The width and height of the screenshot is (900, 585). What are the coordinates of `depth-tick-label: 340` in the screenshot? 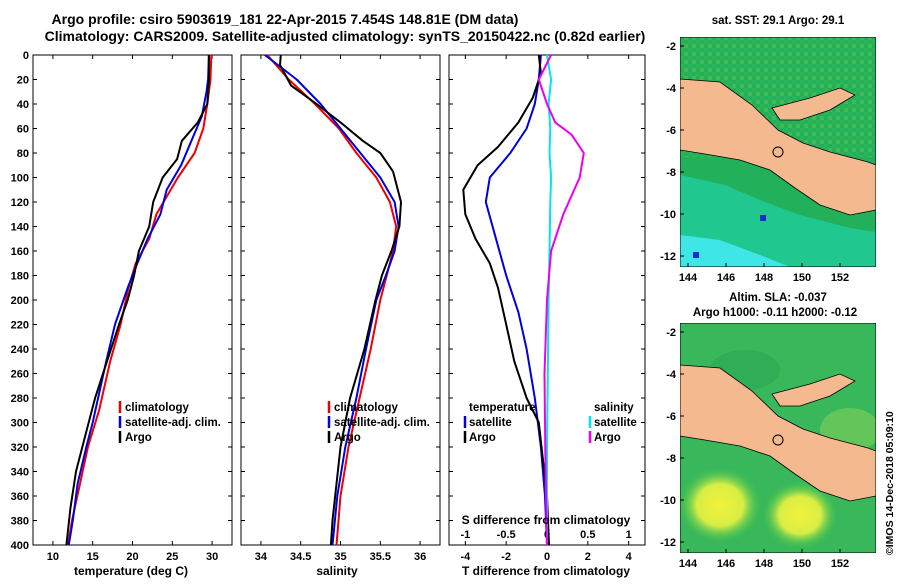 It's located at (20, 473).